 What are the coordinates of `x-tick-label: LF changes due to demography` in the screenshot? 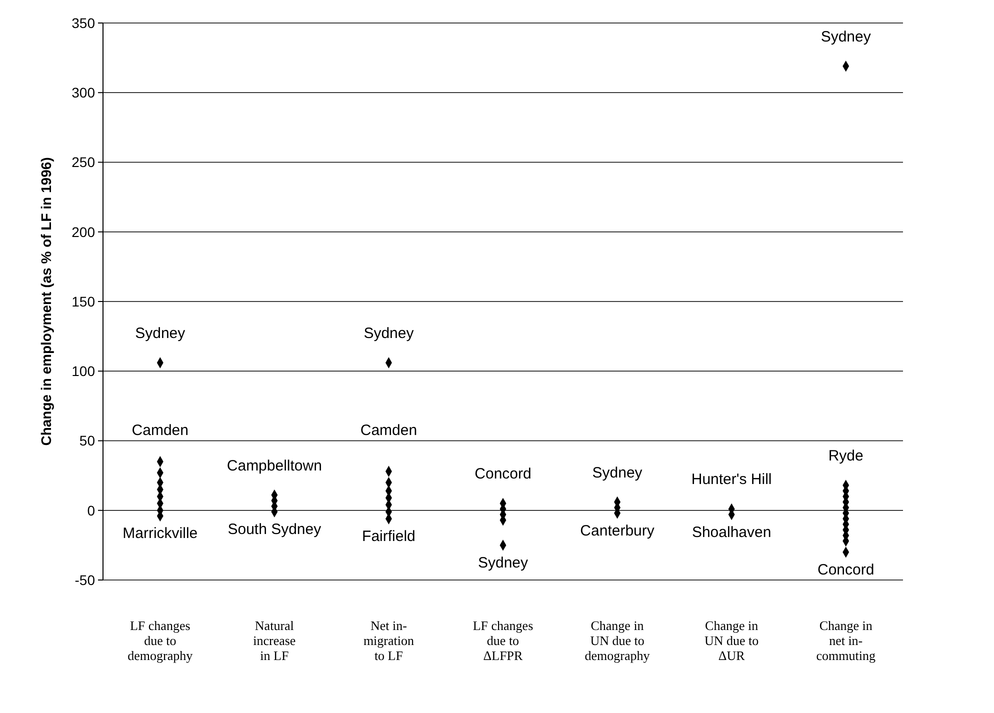 It's located at (161, 640).